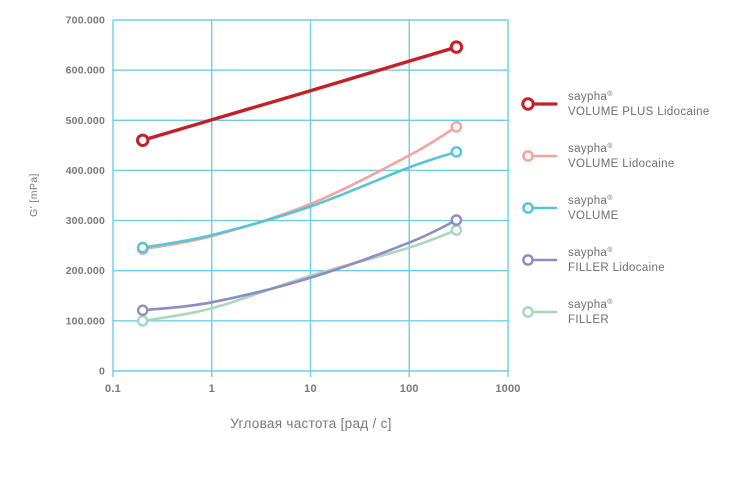  I want to click on series-line-volume-plus-lidocaine, so click(300, 93).